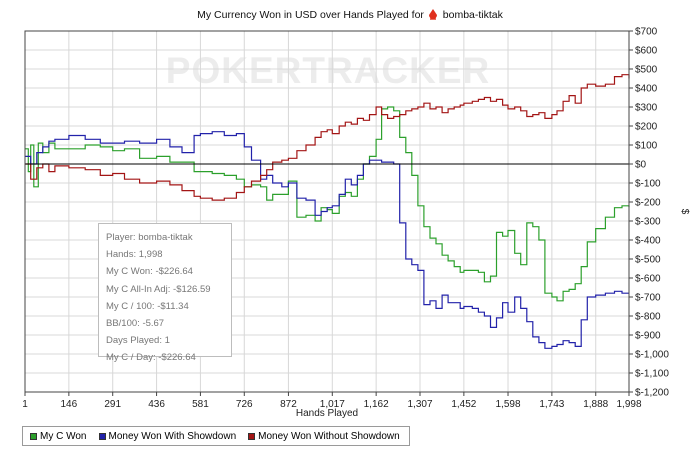 This screenshot has height=463, width=700. I want to click on x-tick-label: 1,017, so click(332, 404).